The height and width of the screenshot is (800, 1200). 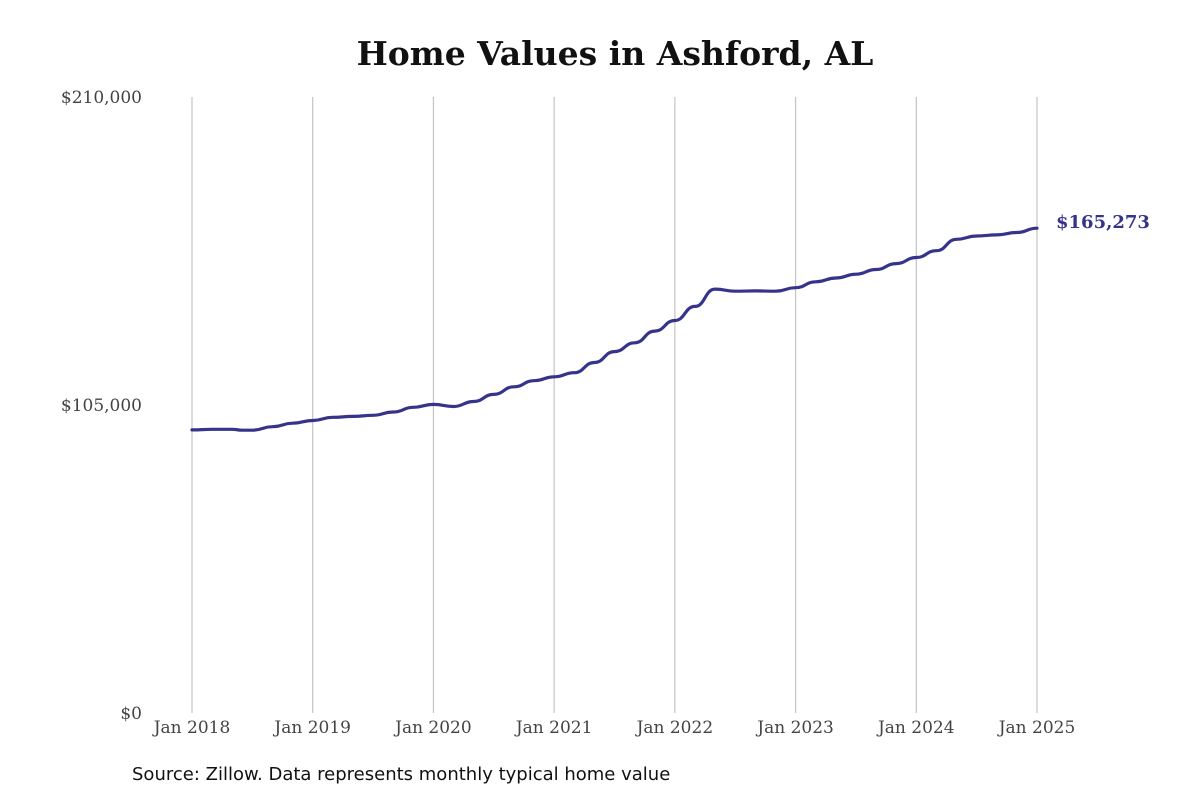 What do you see at coordinates (615, 53) in the screenshot?
I see `chart-title: Home Values in Ashford, AL` at bounding box center [615, 53].